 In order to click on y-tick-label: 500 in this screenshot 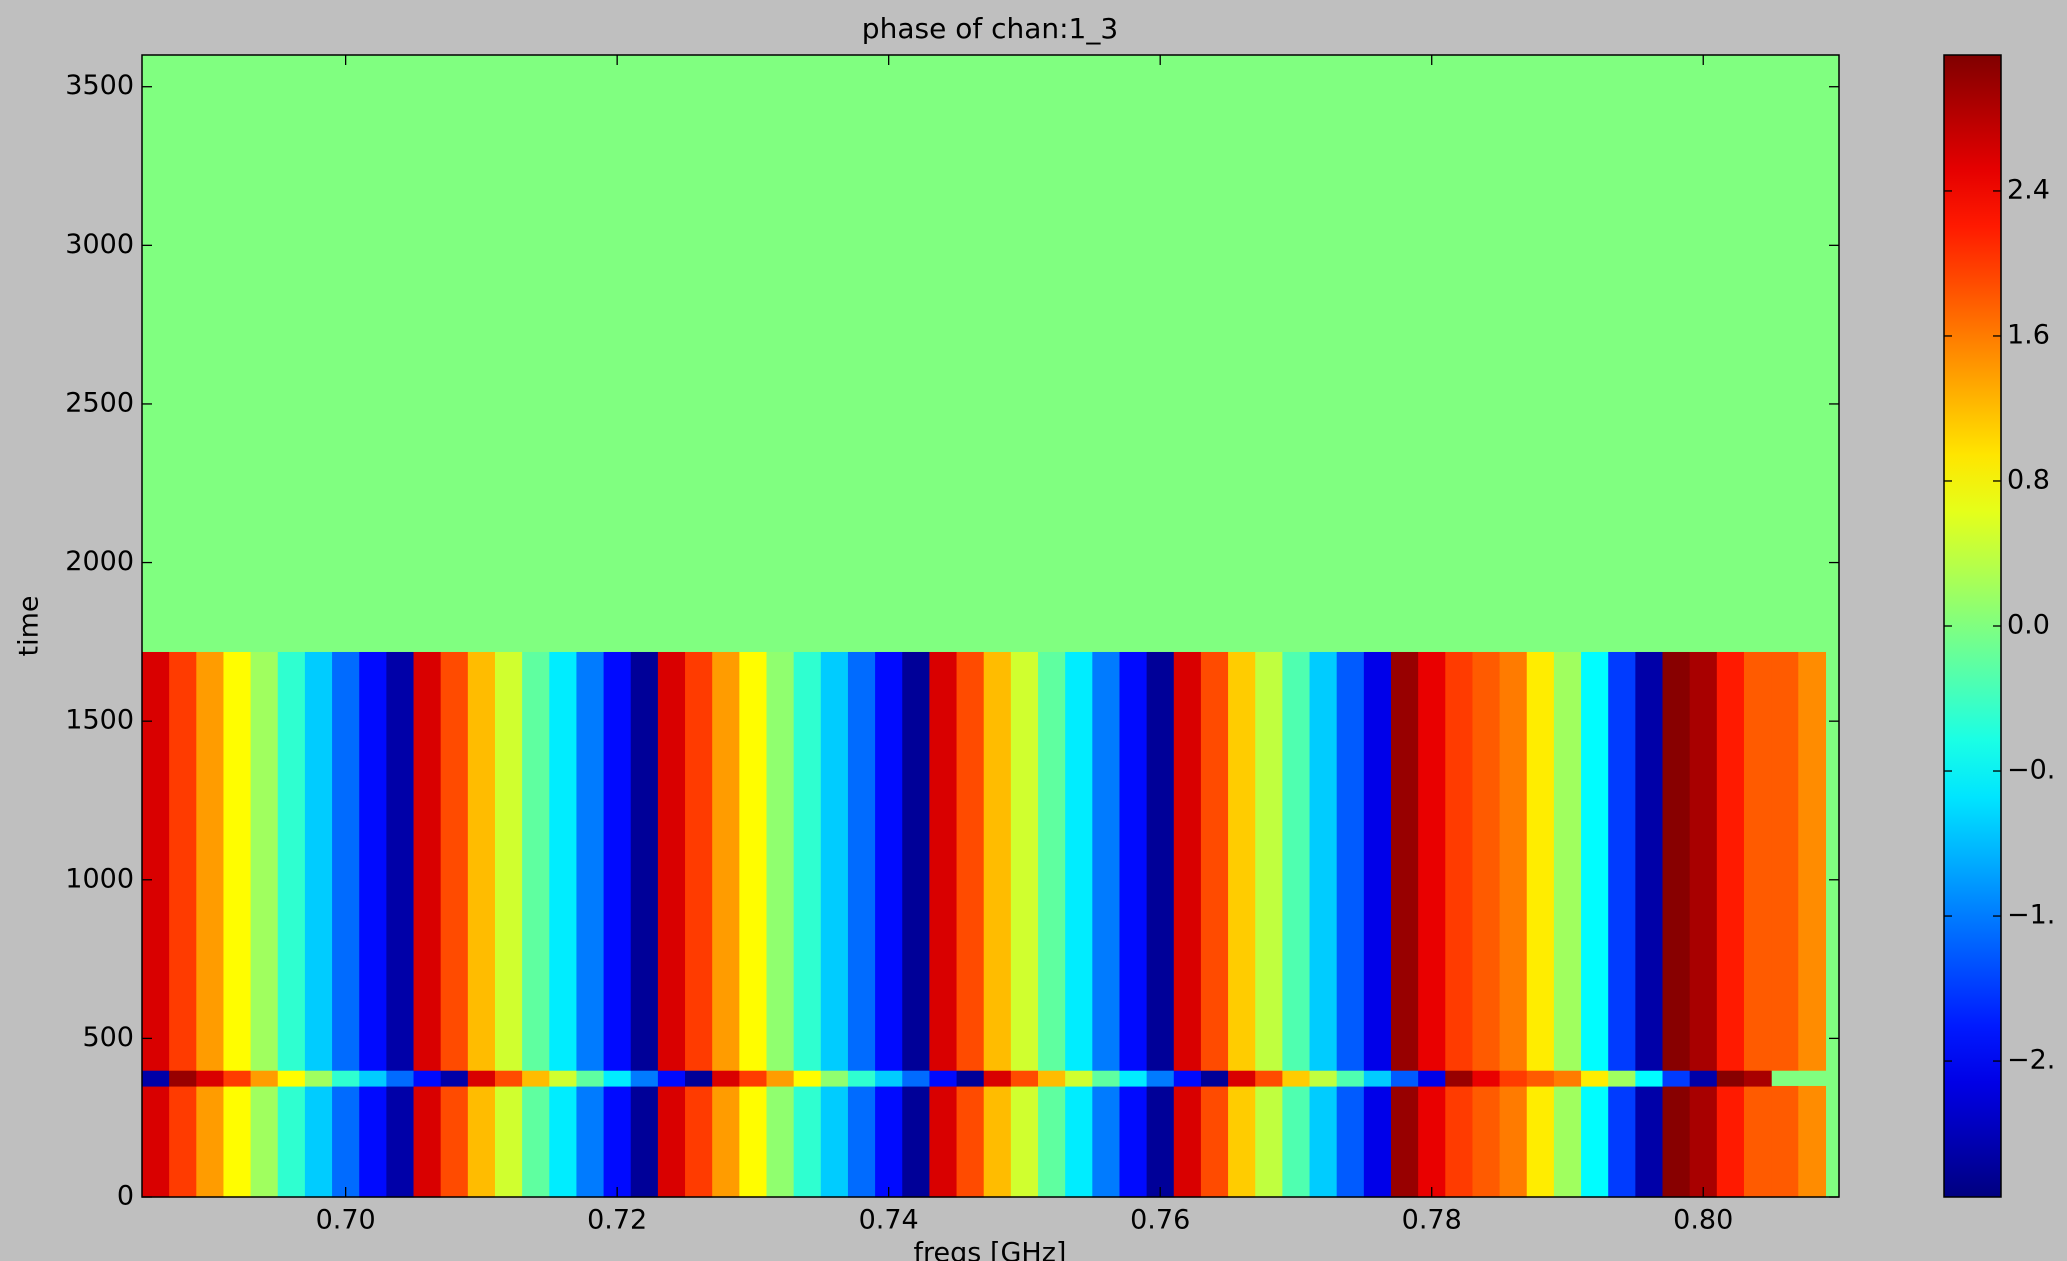, I will do `click(108, 1037)`.